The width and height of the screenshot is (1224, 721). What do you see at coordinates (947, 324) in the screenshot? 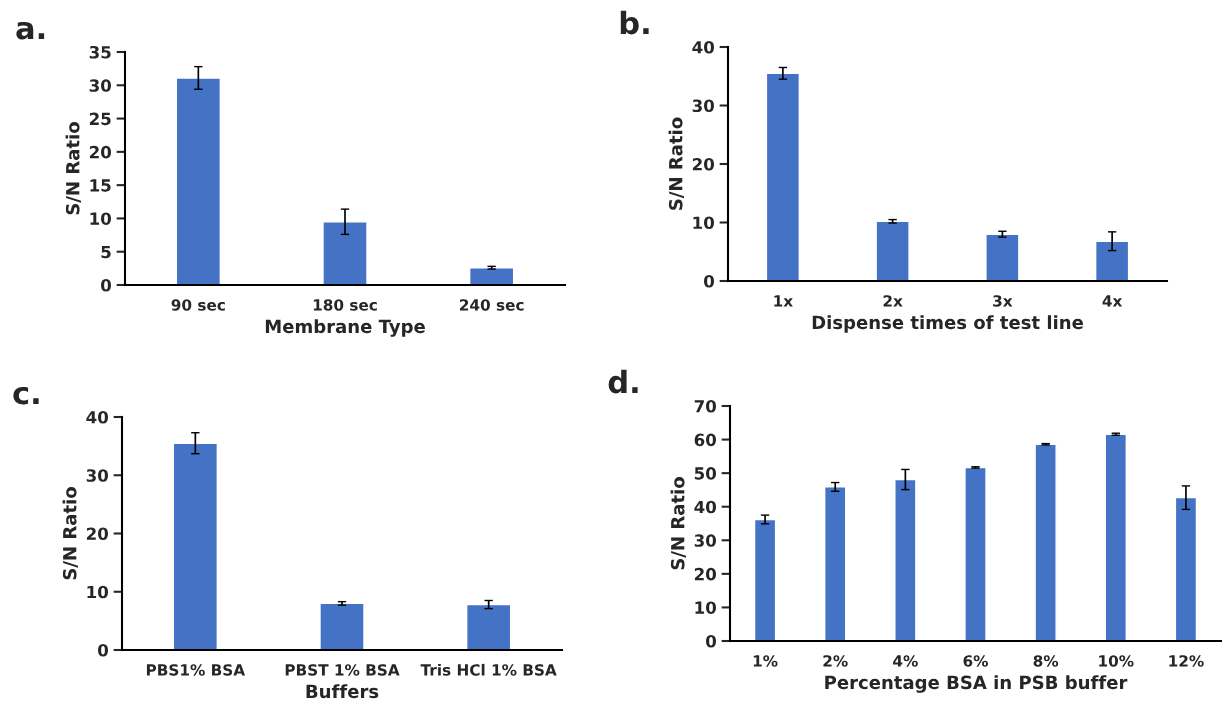
I see `x-axis-title: Dispense times of test line` at bounding box center [947, 324].